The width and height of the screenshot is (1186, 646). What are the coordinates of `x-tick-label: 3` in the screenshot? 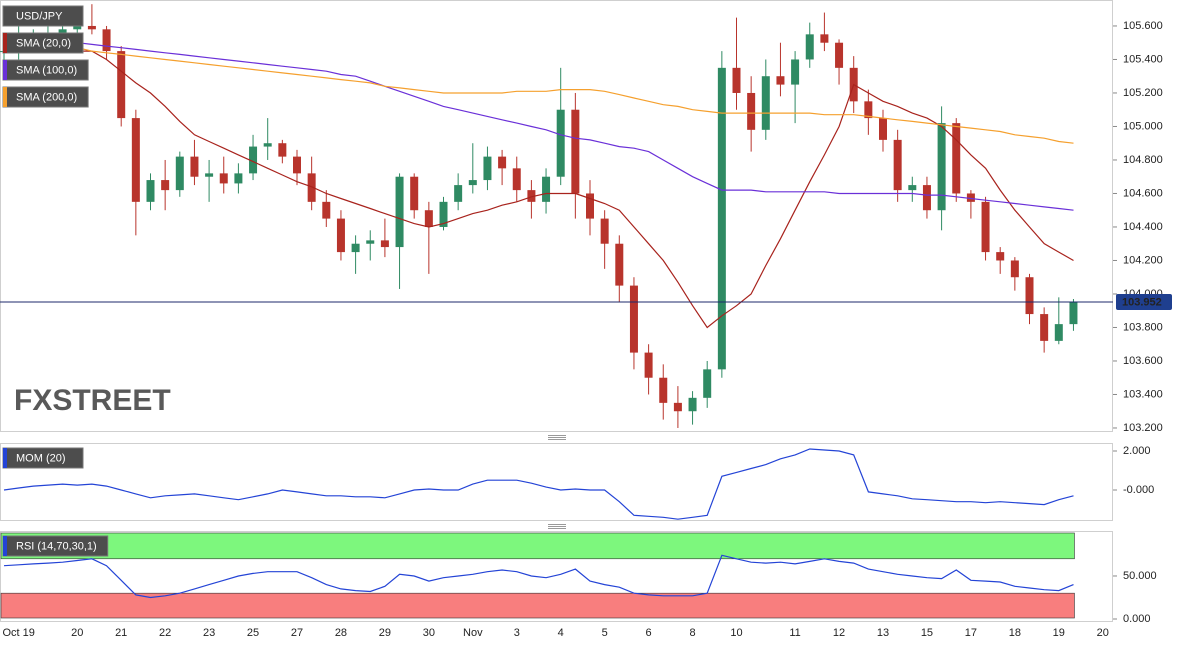 It's located at (517, 633).